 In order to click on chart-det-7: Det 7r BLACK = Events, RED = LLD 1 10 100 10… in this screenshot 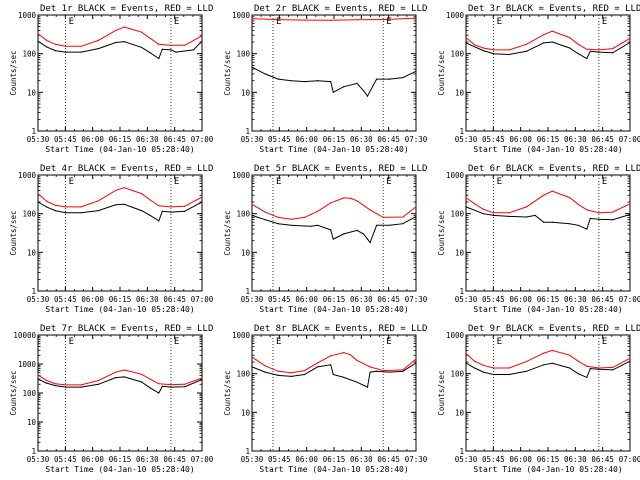, I will do `click(111, 399)`.